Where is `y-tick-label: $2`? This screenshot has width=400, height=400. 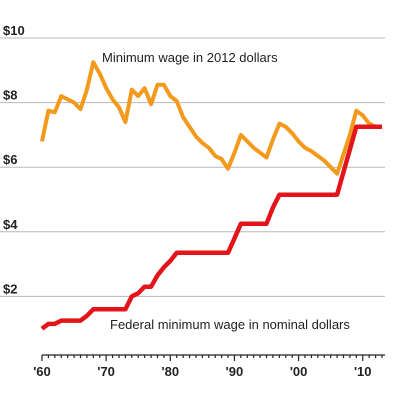
y-tick-label: $2 is located at coordinates (10, 288).